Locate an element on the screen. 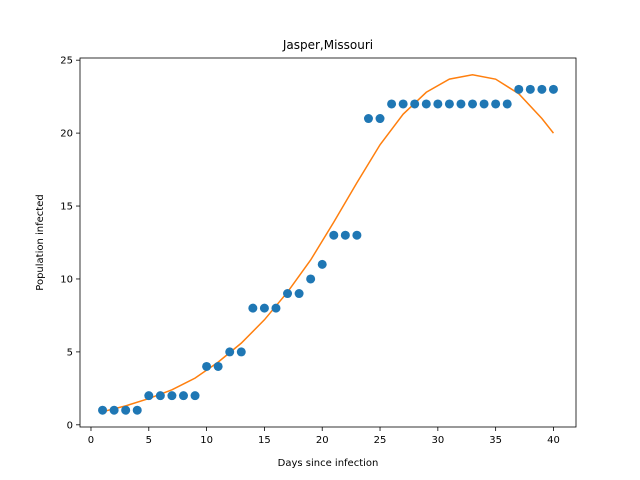 This screenshot has width=640, height=480. x-tick-label: 10 is located at coordinates (206, 440).